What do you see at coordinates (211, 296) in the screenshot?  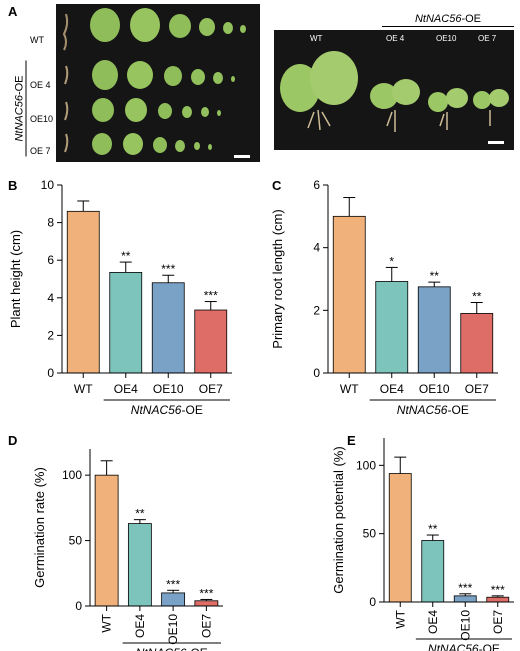 I see `panel-b-sig-3: ***` at bounding box center [211, 296].